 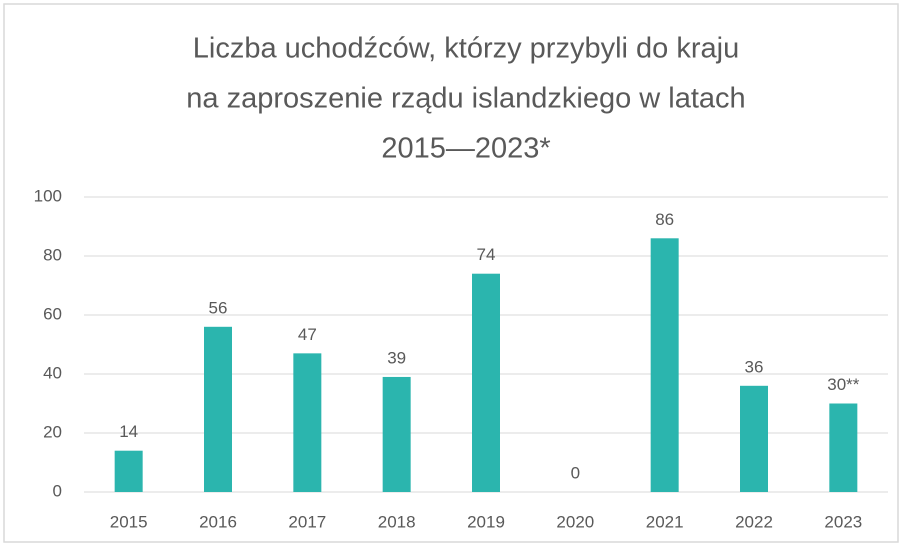 What do you see at coordinates (52, 372) in the screenshot?
I see `y-tick-label: 40` at bounding box center [52, 372].